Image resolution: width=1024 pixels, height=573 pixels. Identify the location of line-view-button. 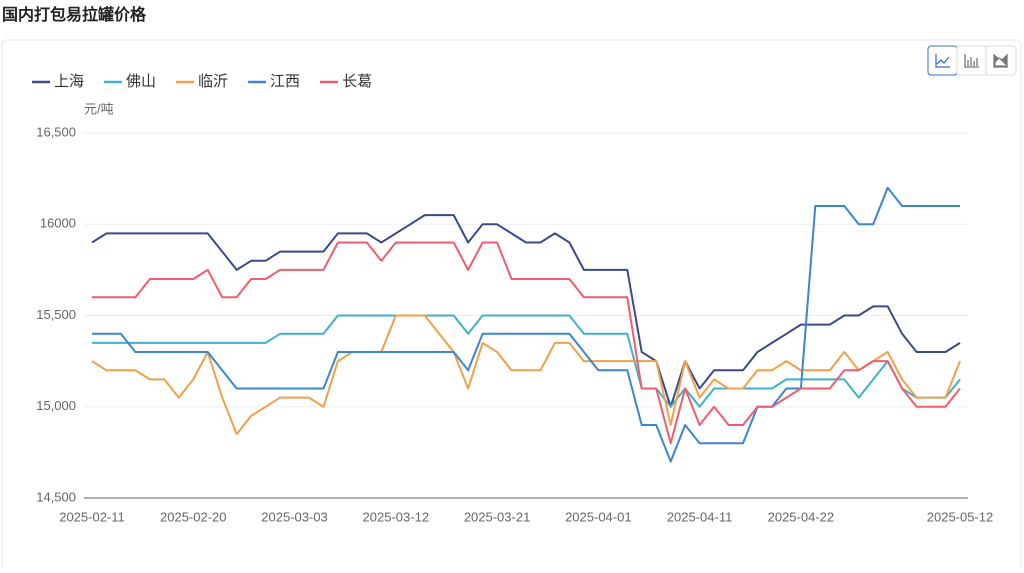
(942, 60).